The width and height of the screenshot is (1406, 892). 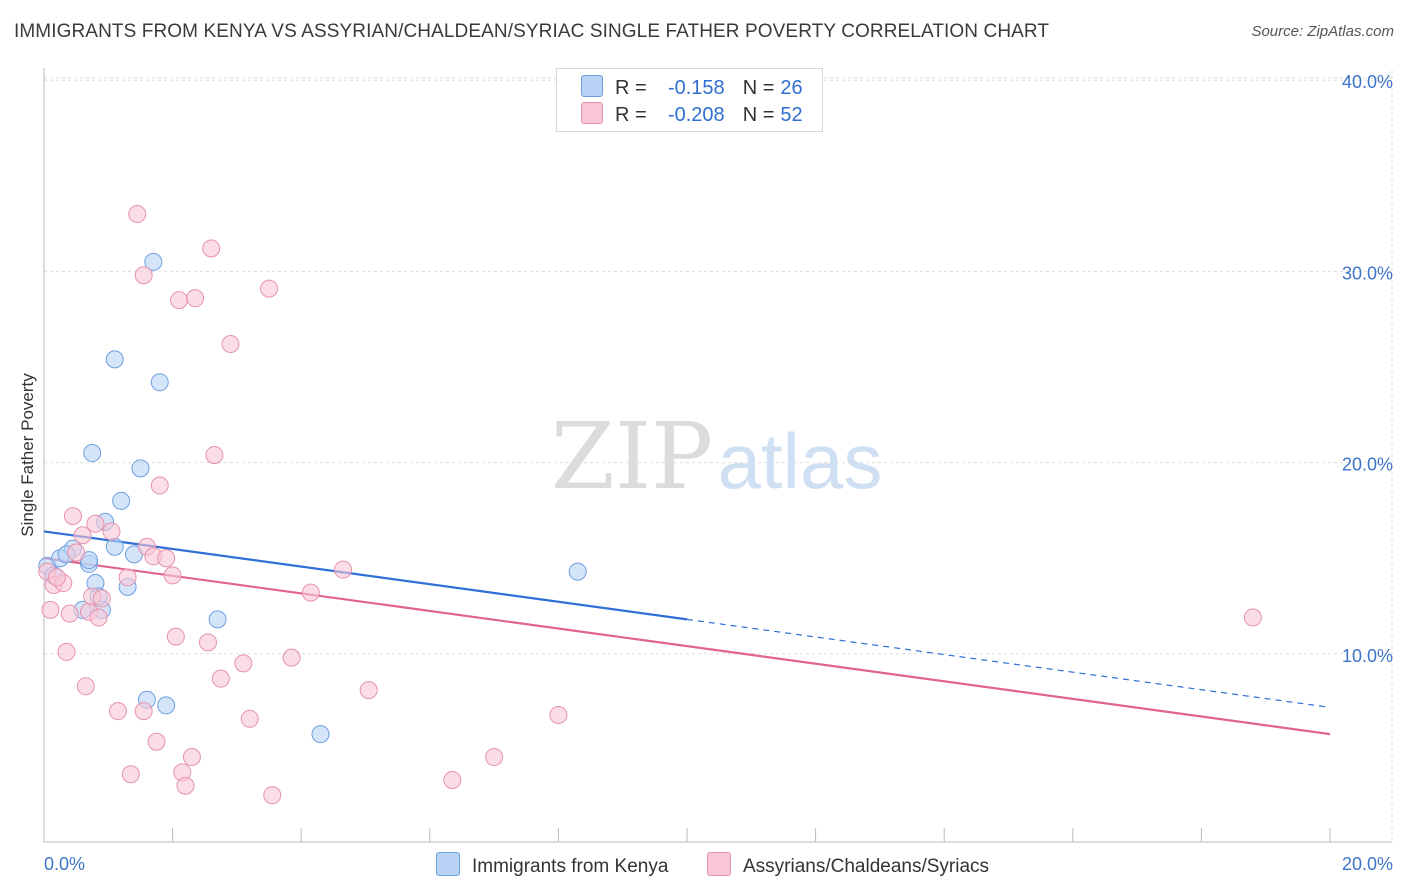 I want to click on bottom-legend-assyrian: Assyrians/Chaldeans/Syriacs, so click(x=848, y=865).